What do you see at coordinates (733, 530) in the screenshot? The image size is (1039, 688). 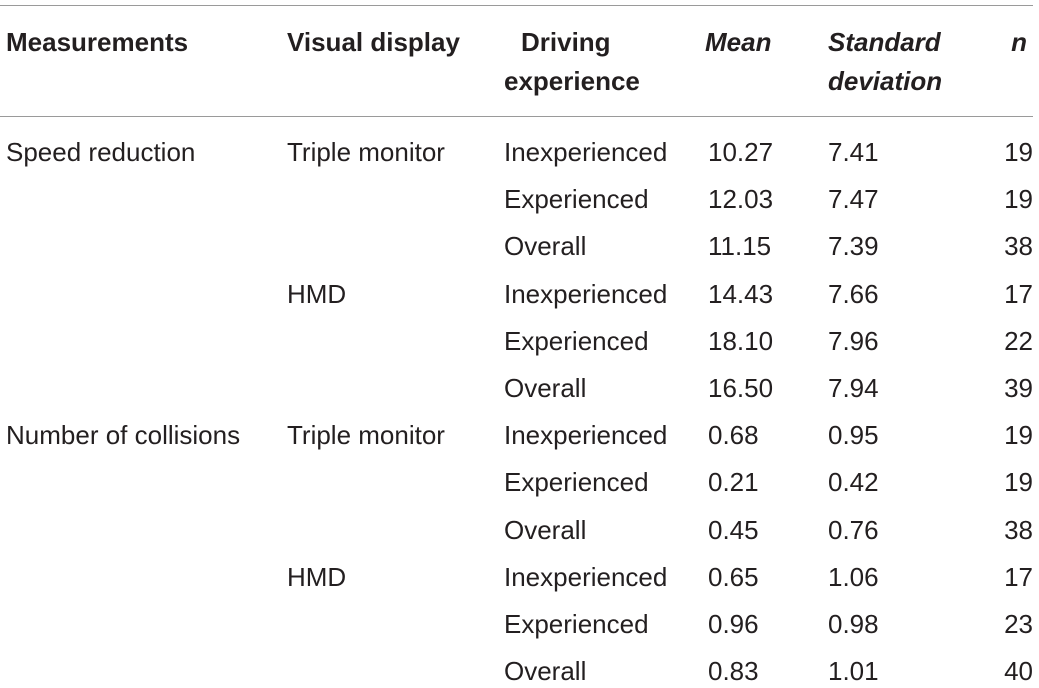 I see `cell-mean: 0.45` at bounding box center [733, 530].